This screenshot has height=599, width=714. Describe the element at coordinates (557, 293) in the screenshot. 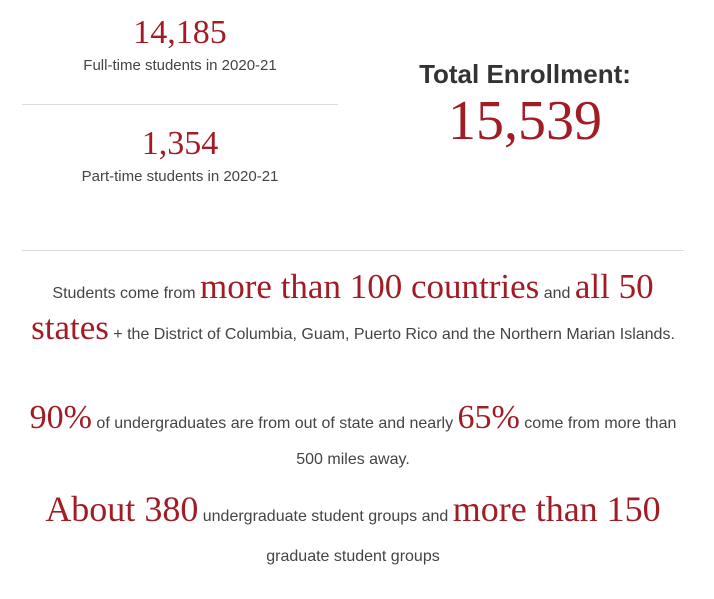

I see `origins-and: and` at that location.